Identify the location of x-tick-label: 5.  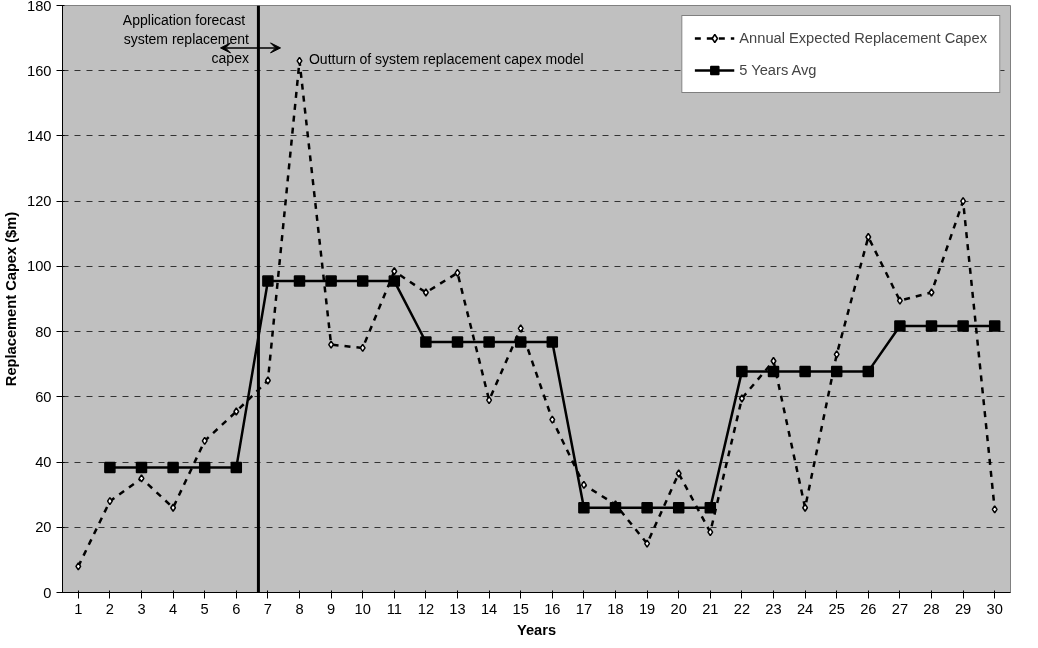
(204, 608).